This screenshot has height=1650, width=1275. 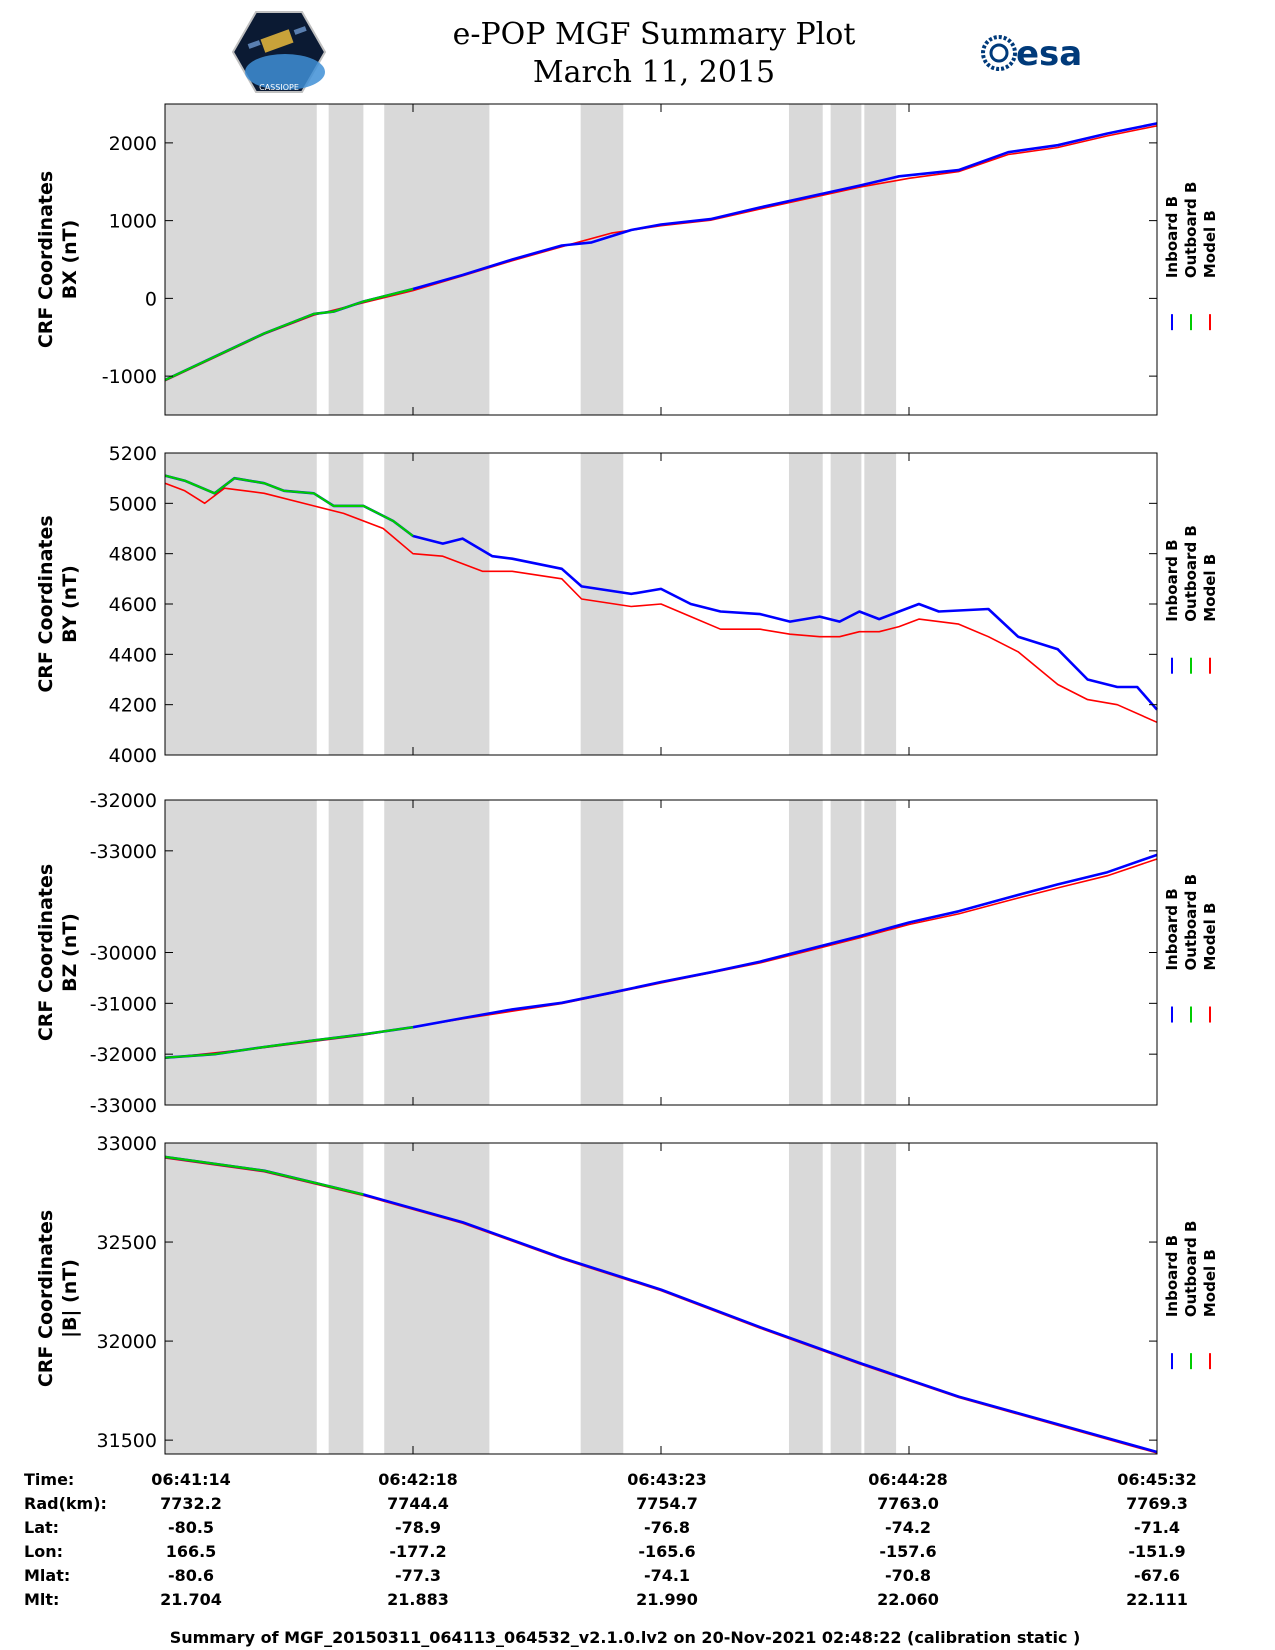 I want to click on y-tick-label: -31000, so click(x=123, y=1004).